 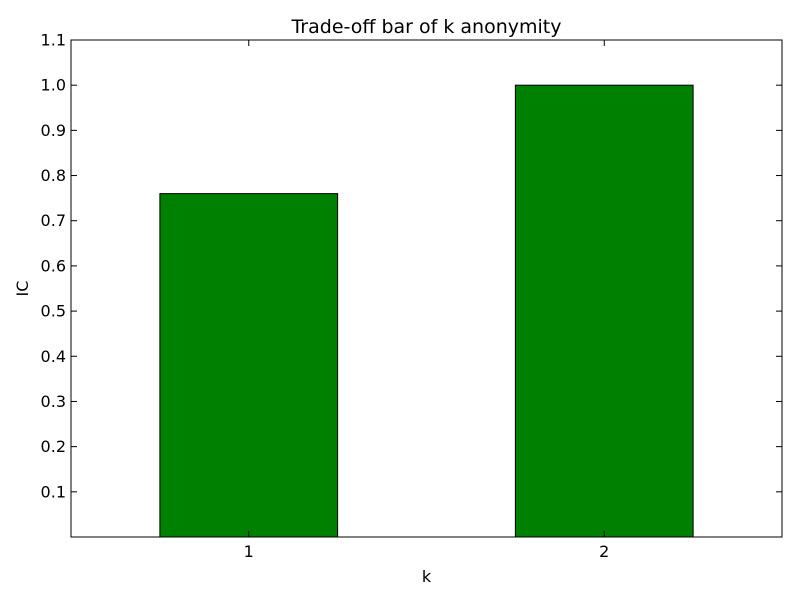 I want to click on y-tick-label: 0.5, so click(x=53, y=311).